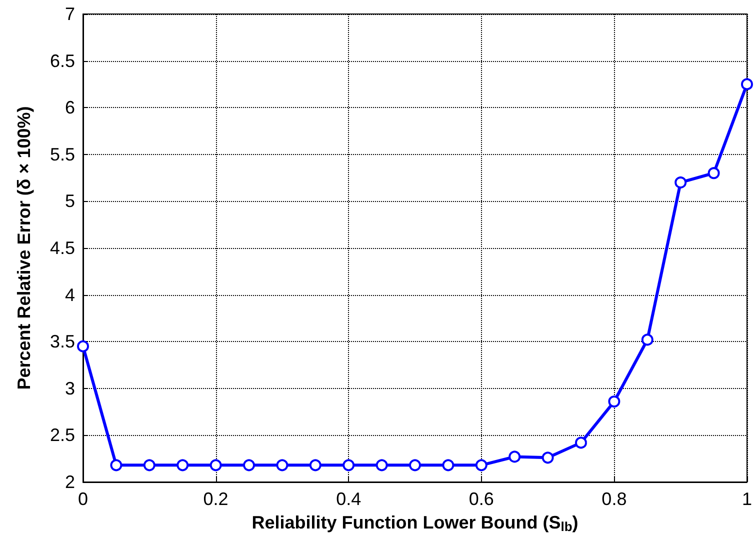 This screenshot has height=552, width=755. Describe the element at coordinates (69, 14) in the screenshot. I see `y-tick-label: 7` at that location.